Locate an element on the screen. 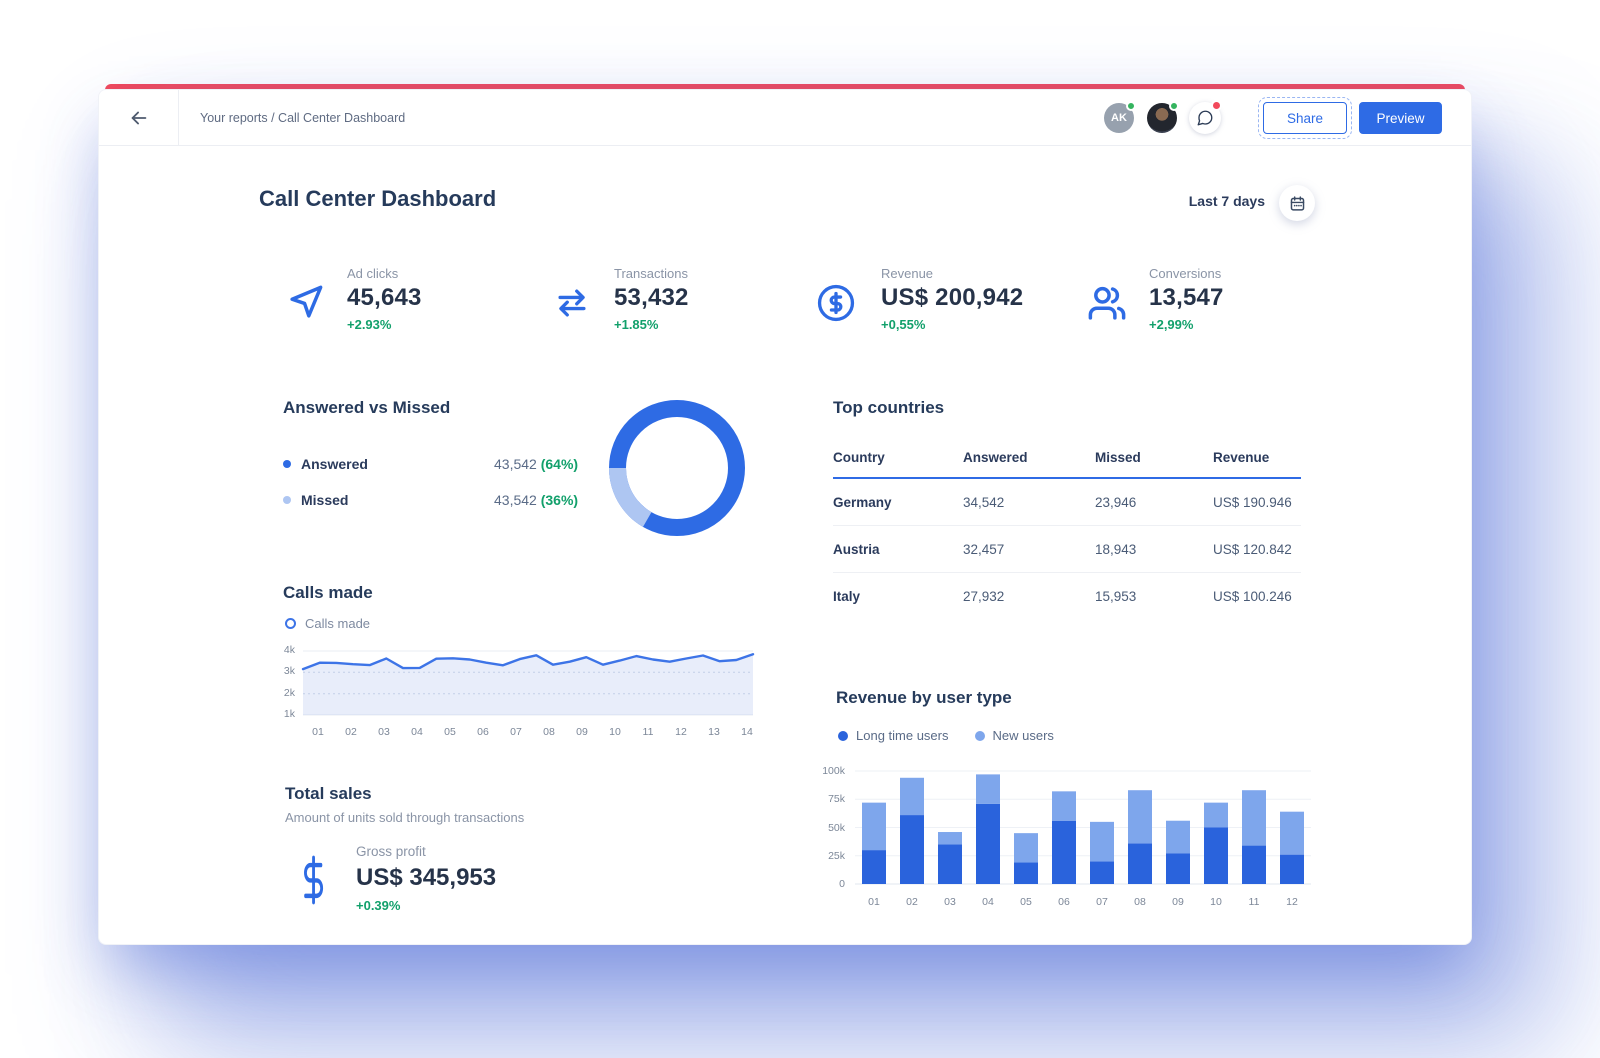  y-axis-label: 0 is located at coordinates (842, 884).